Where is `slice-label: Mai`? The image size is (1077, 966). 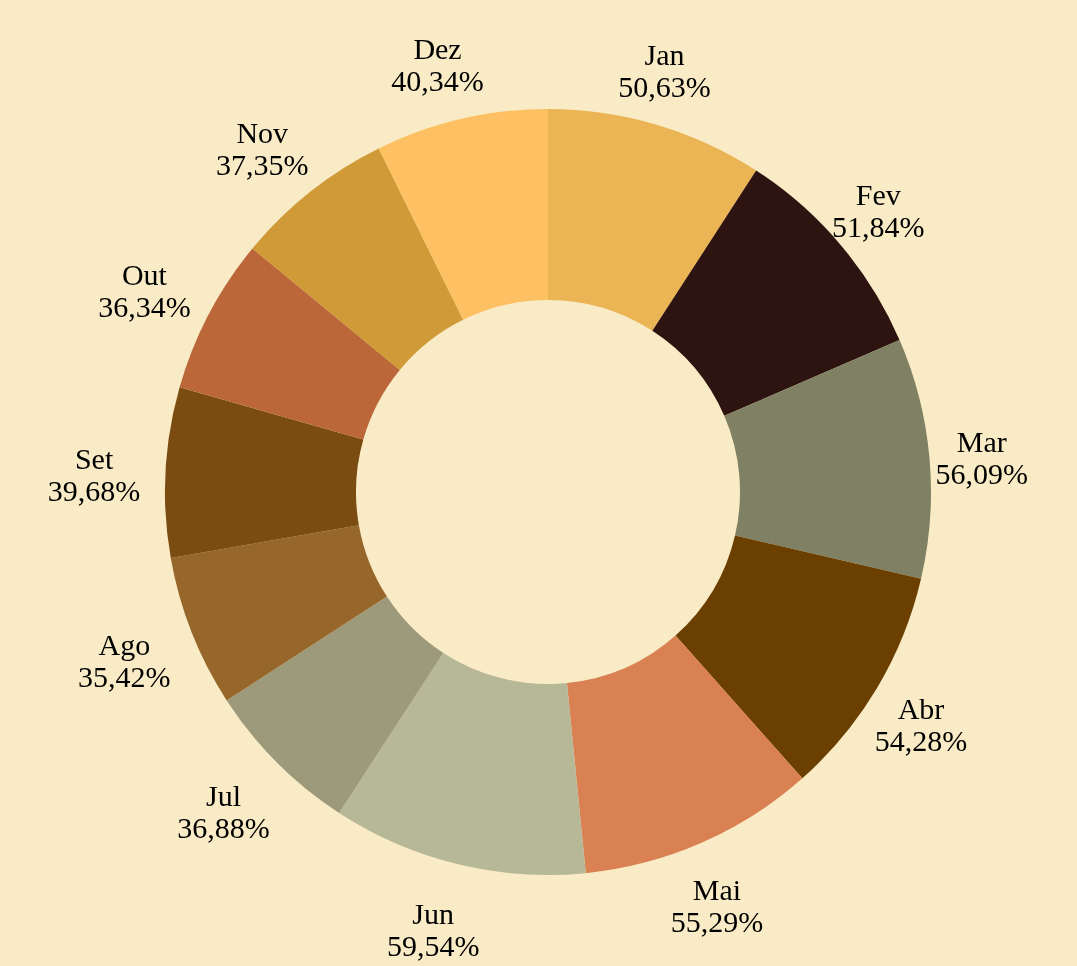 slice-label: Mai is located at coordinates (717, 889).